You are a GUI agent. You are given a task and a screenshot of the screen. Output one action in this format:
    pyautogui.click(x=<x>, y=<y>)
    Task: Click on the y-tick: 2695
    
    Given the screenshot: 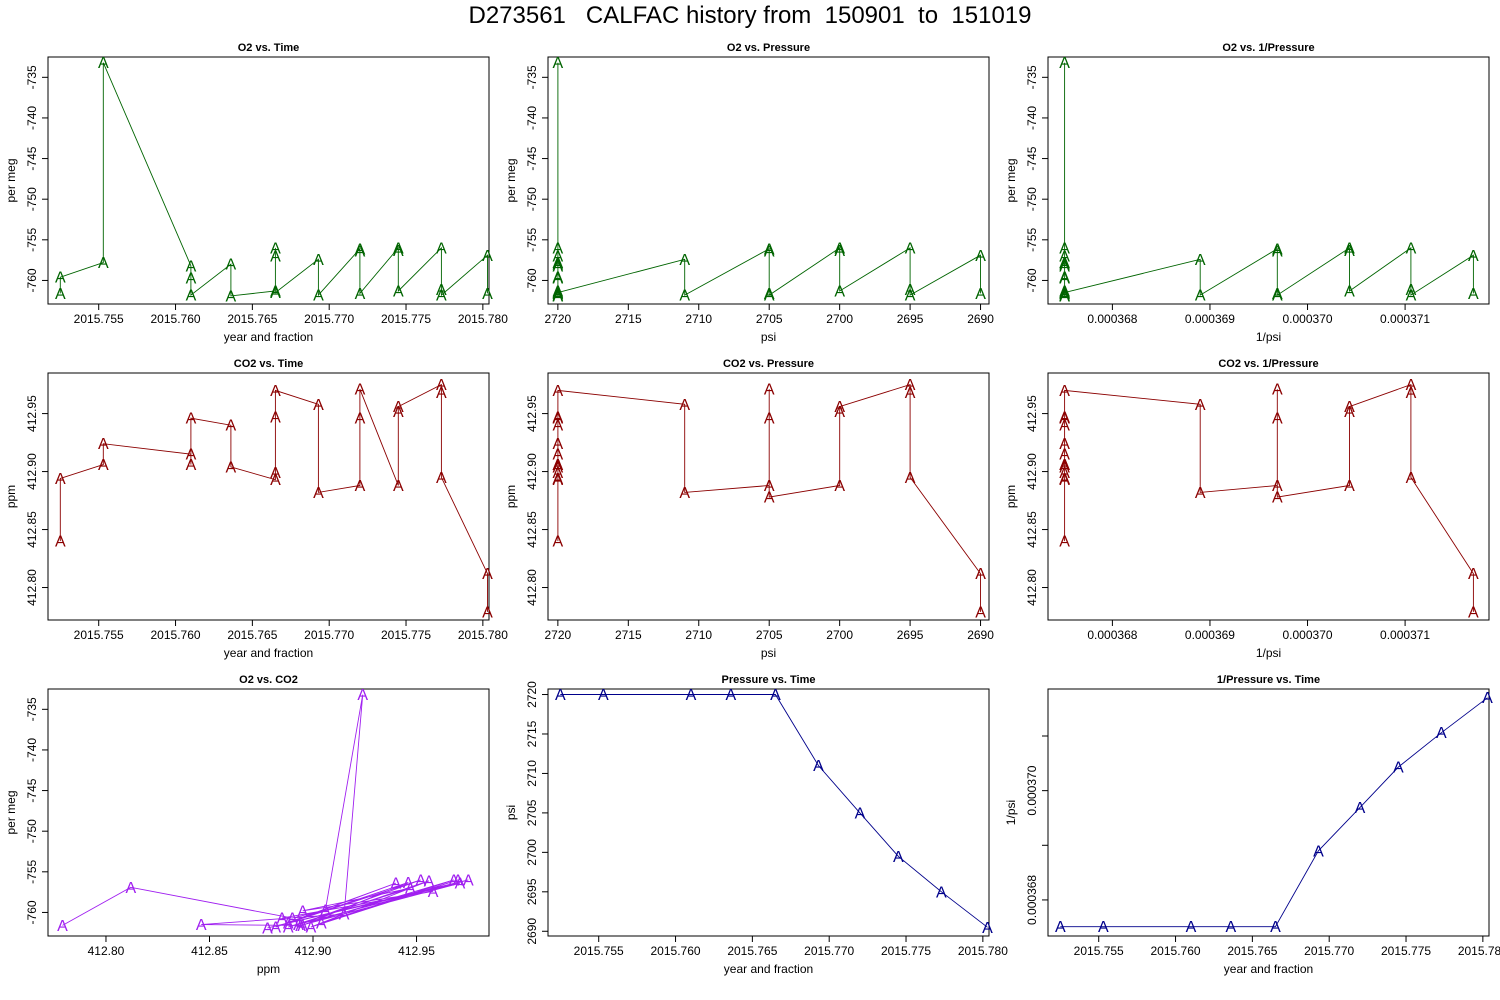 What is the action you would take?
    pyautogui.click(x=536, y=891)
    